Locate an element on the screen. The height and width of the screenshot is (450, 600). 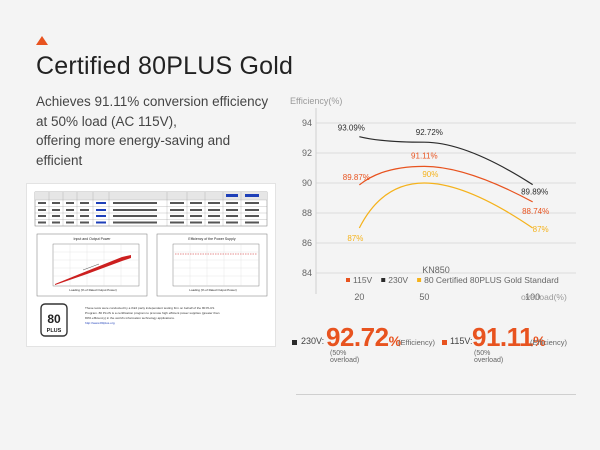
legend-entry: 115V is located at coordinates (363, 280).